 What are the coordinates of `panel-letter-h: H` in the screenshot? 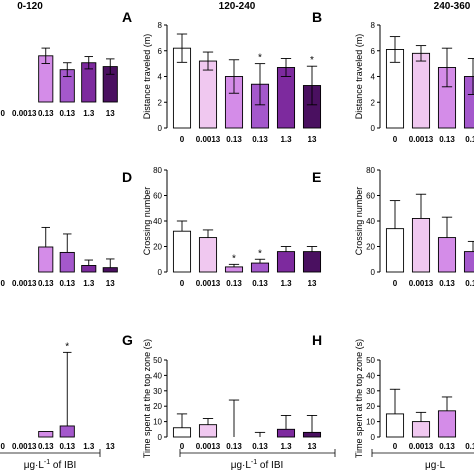 It's located at (317, 340).